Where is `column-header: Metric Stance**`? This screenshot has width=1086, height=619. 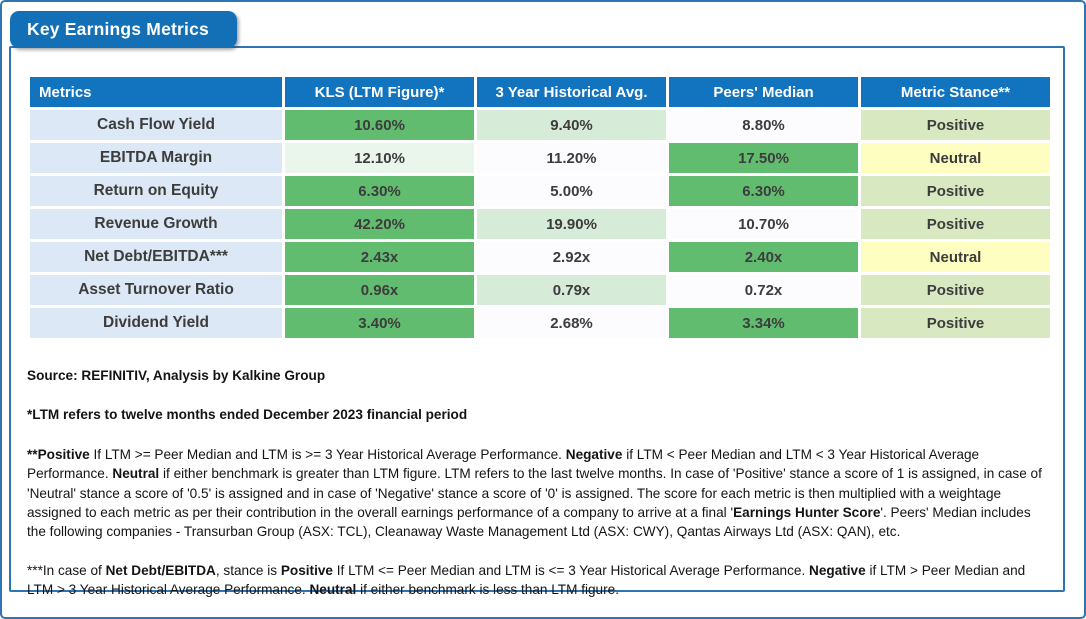 column-header: Metric Stance** is located at coordinates (955, 92).